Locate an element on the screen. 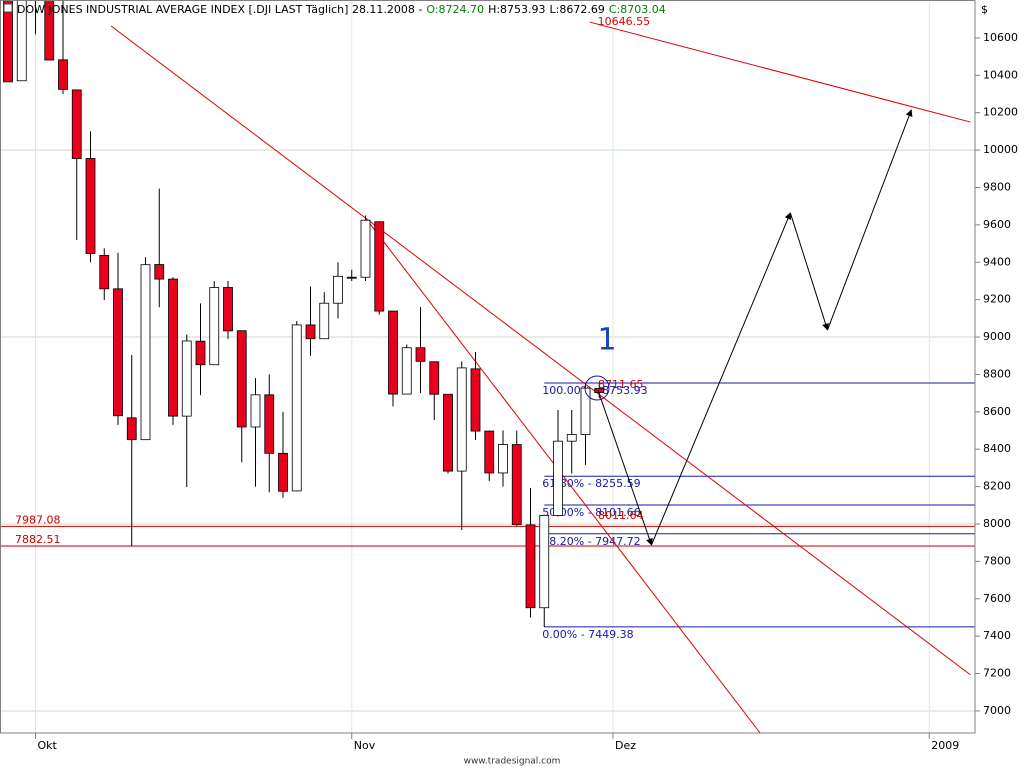 The height and width of the screenshot is (768, 1024). trendline-label: 10646.55 is located at coordinates (624, 21).